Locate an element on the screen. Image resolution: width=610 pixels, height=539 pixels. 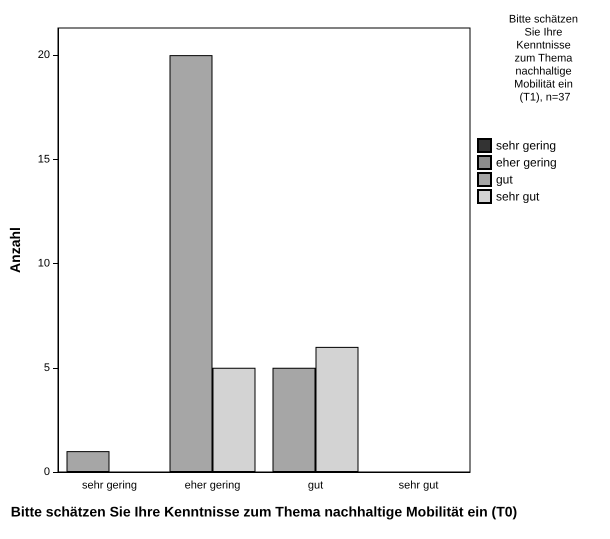
x-axis-title: Bitte schätzen Sie Ihre Kenntnisse zum Thema nachhaltige Mobilität ein (T0) is located at coordinates (264, 512).